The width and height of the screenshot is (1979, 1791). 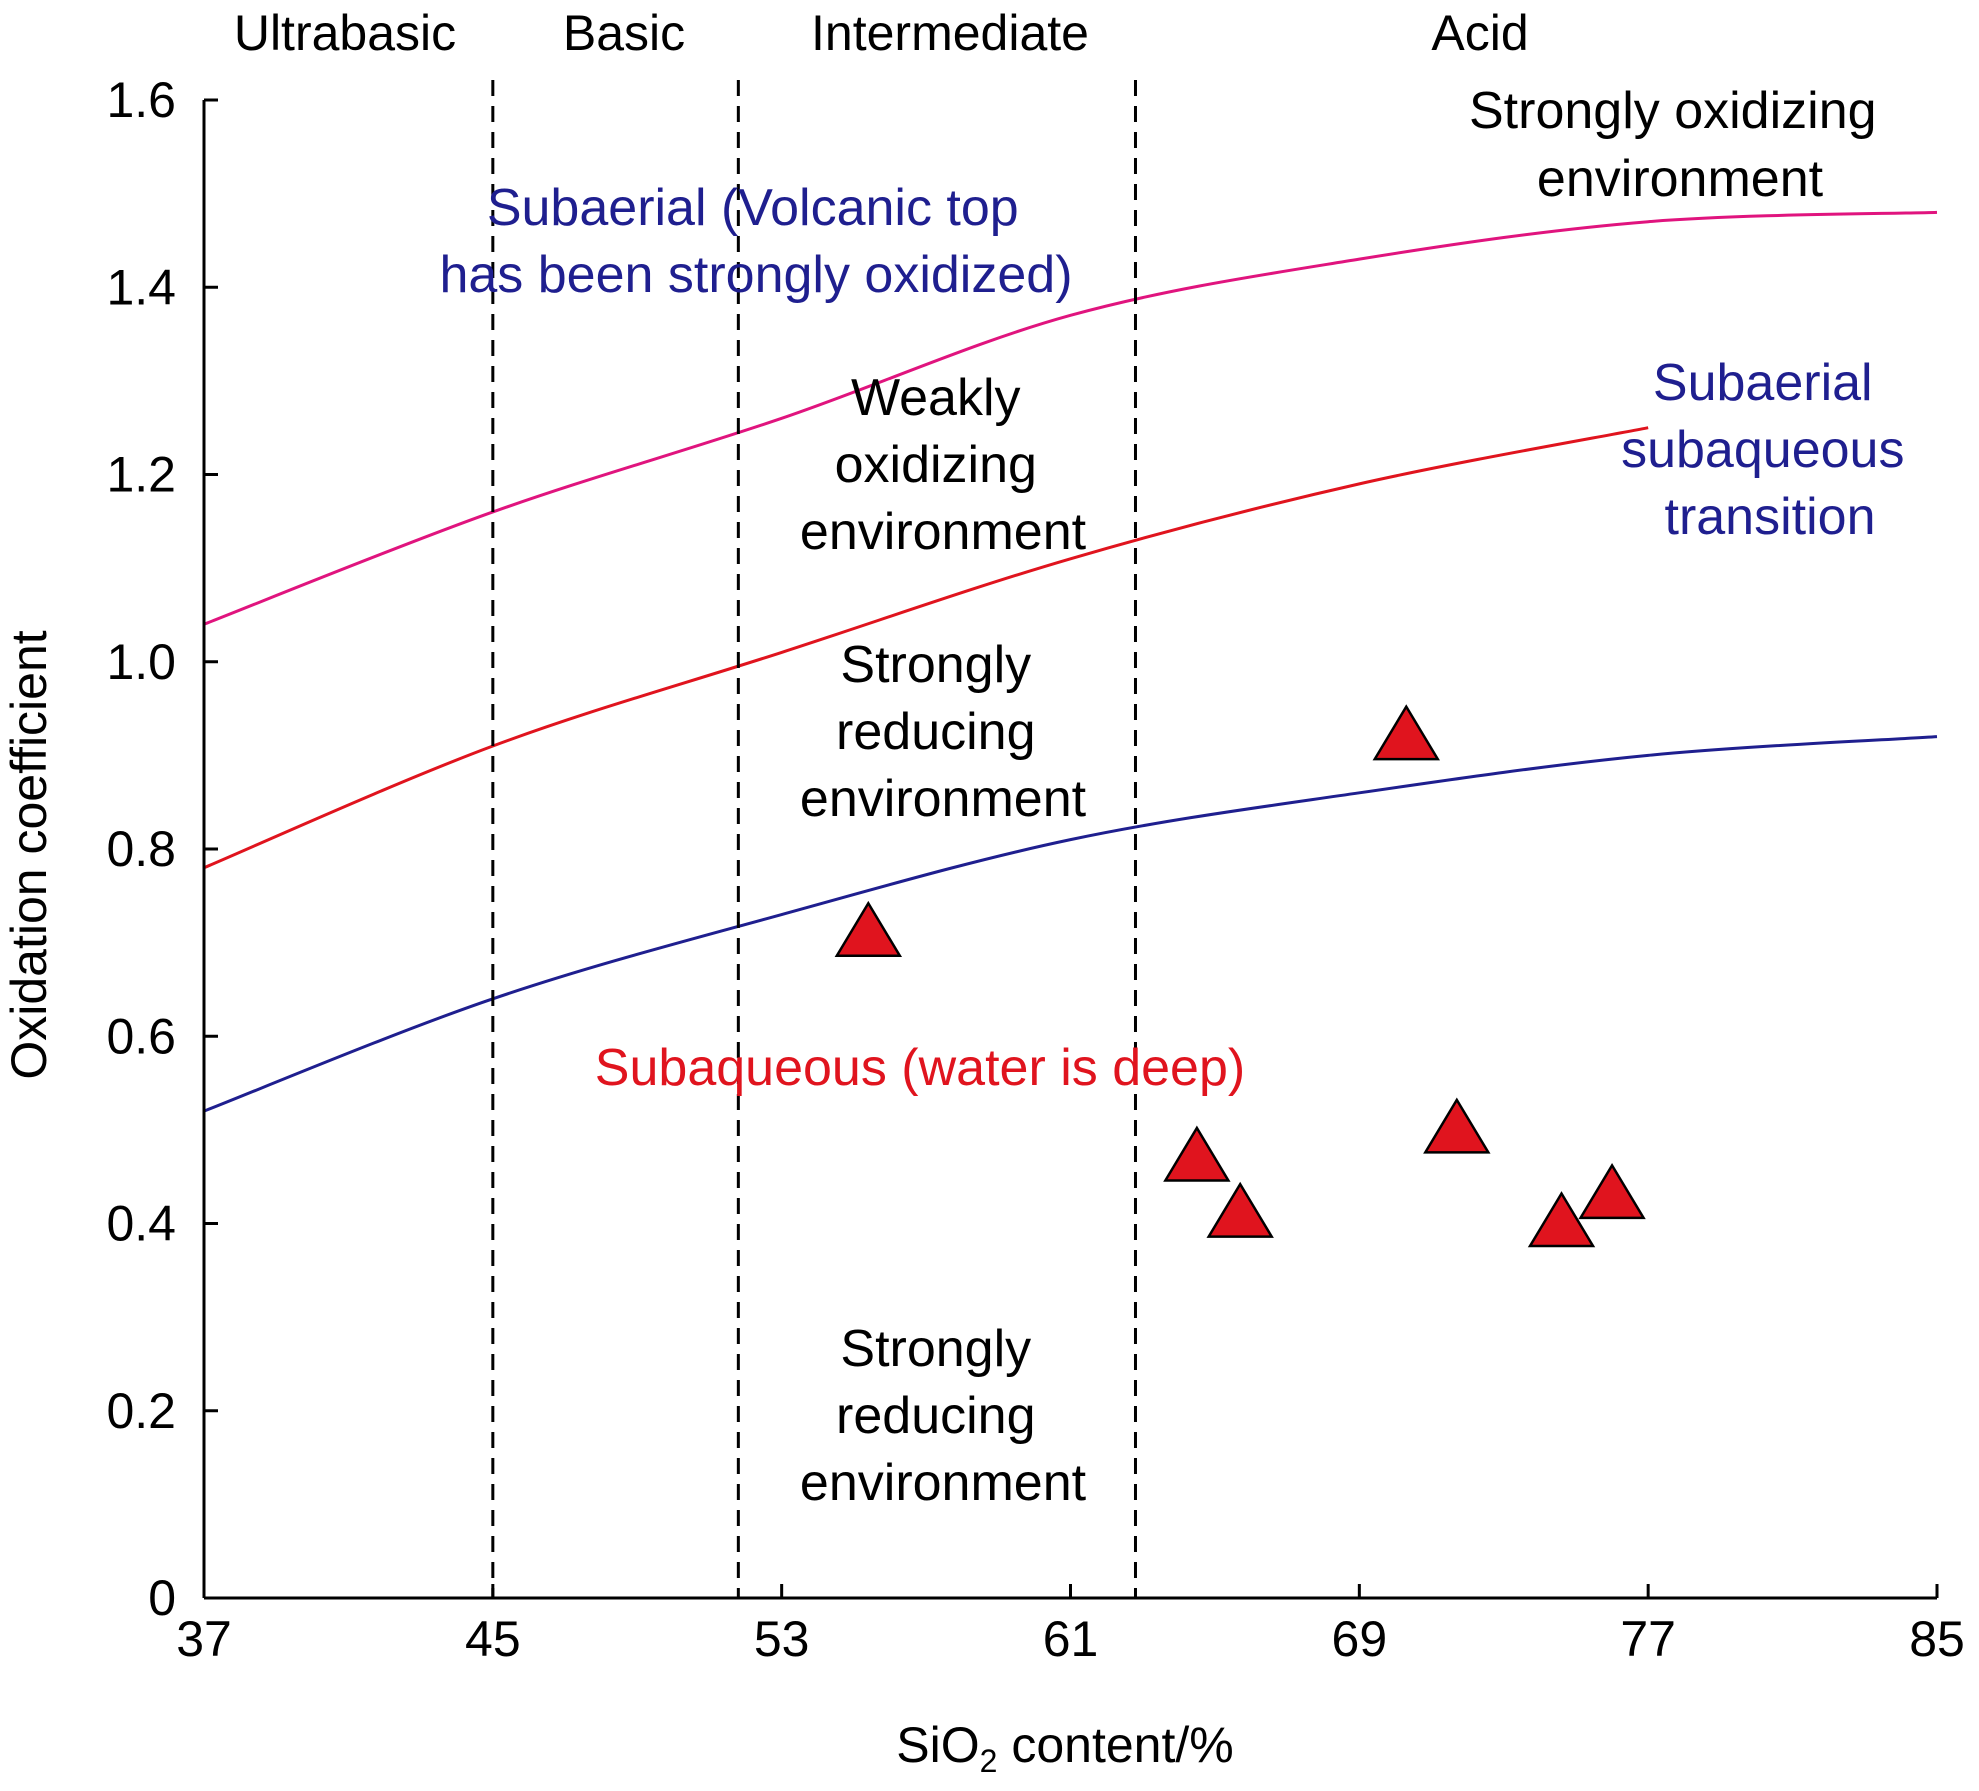 What do you see at coordinates (950, 33) in the screenshot?
I see `zone-label-intermediate: Intermediate` at bounding box center [950, 33].